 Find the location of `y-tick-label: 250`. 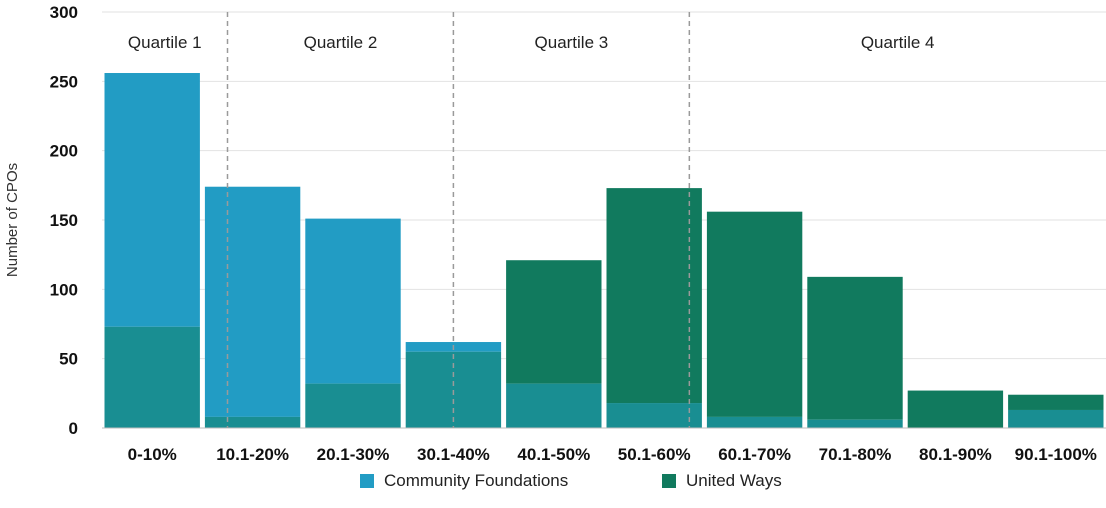

y-tick-label: 250 is located at coordinates (64, 81).